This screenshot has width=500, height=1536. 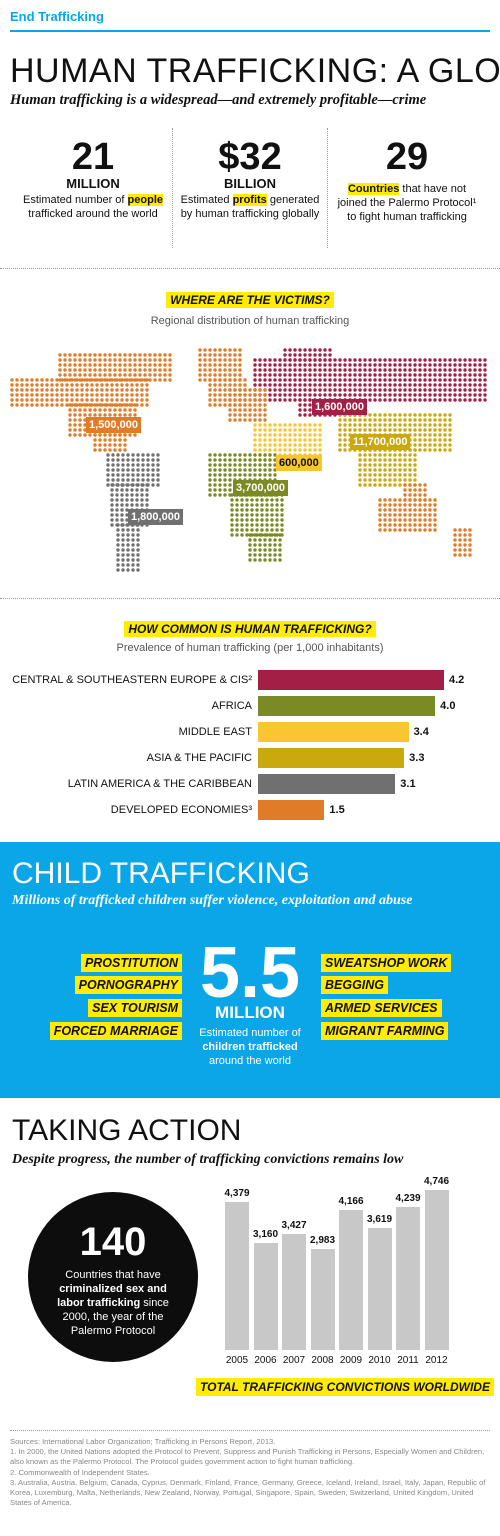 I want to click on conviction-bar, so click(x=265, y=1296).